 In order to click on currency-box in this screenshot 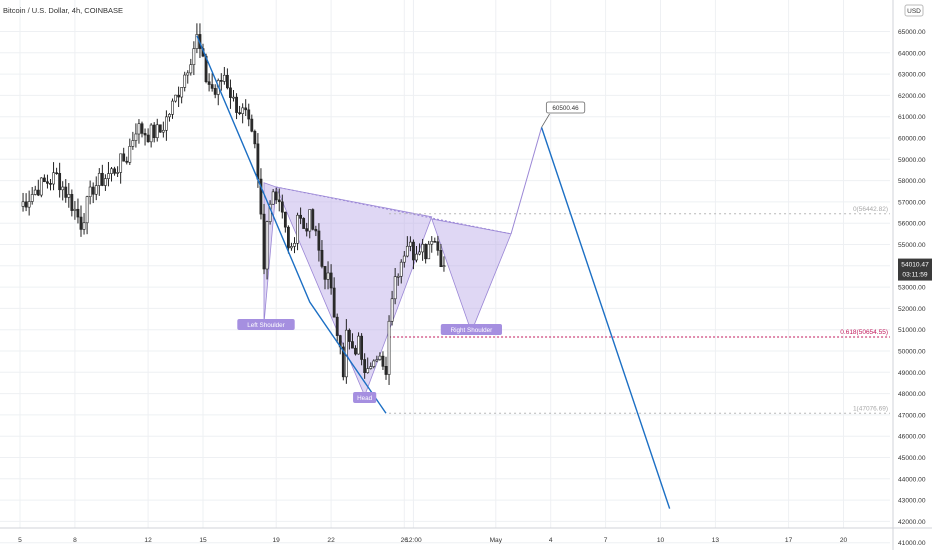, I will do `click(914, 10)`.